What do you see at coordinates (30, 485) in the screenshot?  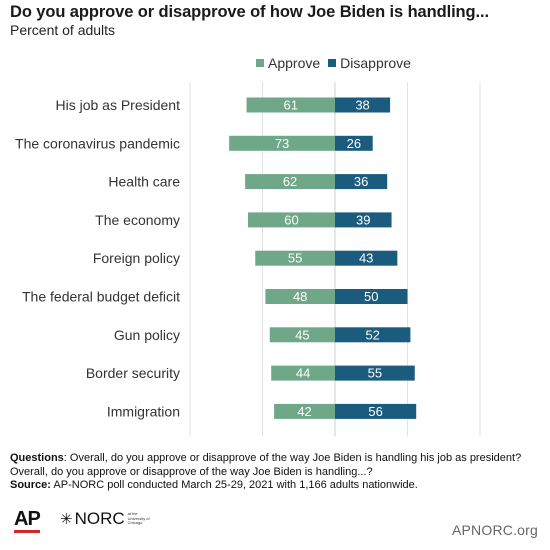 I see `source-label: Source:` at bounding box center [30, 485].